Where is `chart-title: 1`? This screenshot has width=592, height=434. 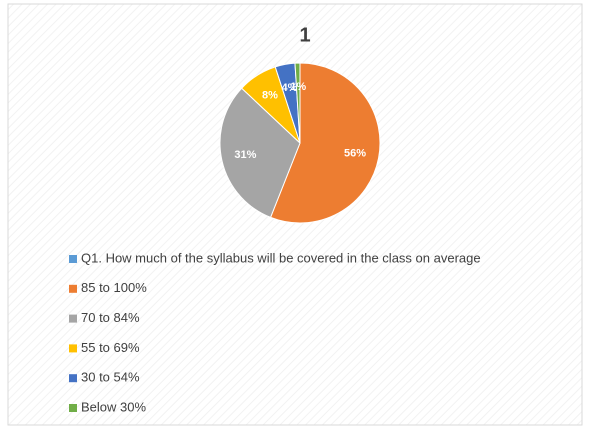 chart-title: 1 is located at coordinates (304, 35).